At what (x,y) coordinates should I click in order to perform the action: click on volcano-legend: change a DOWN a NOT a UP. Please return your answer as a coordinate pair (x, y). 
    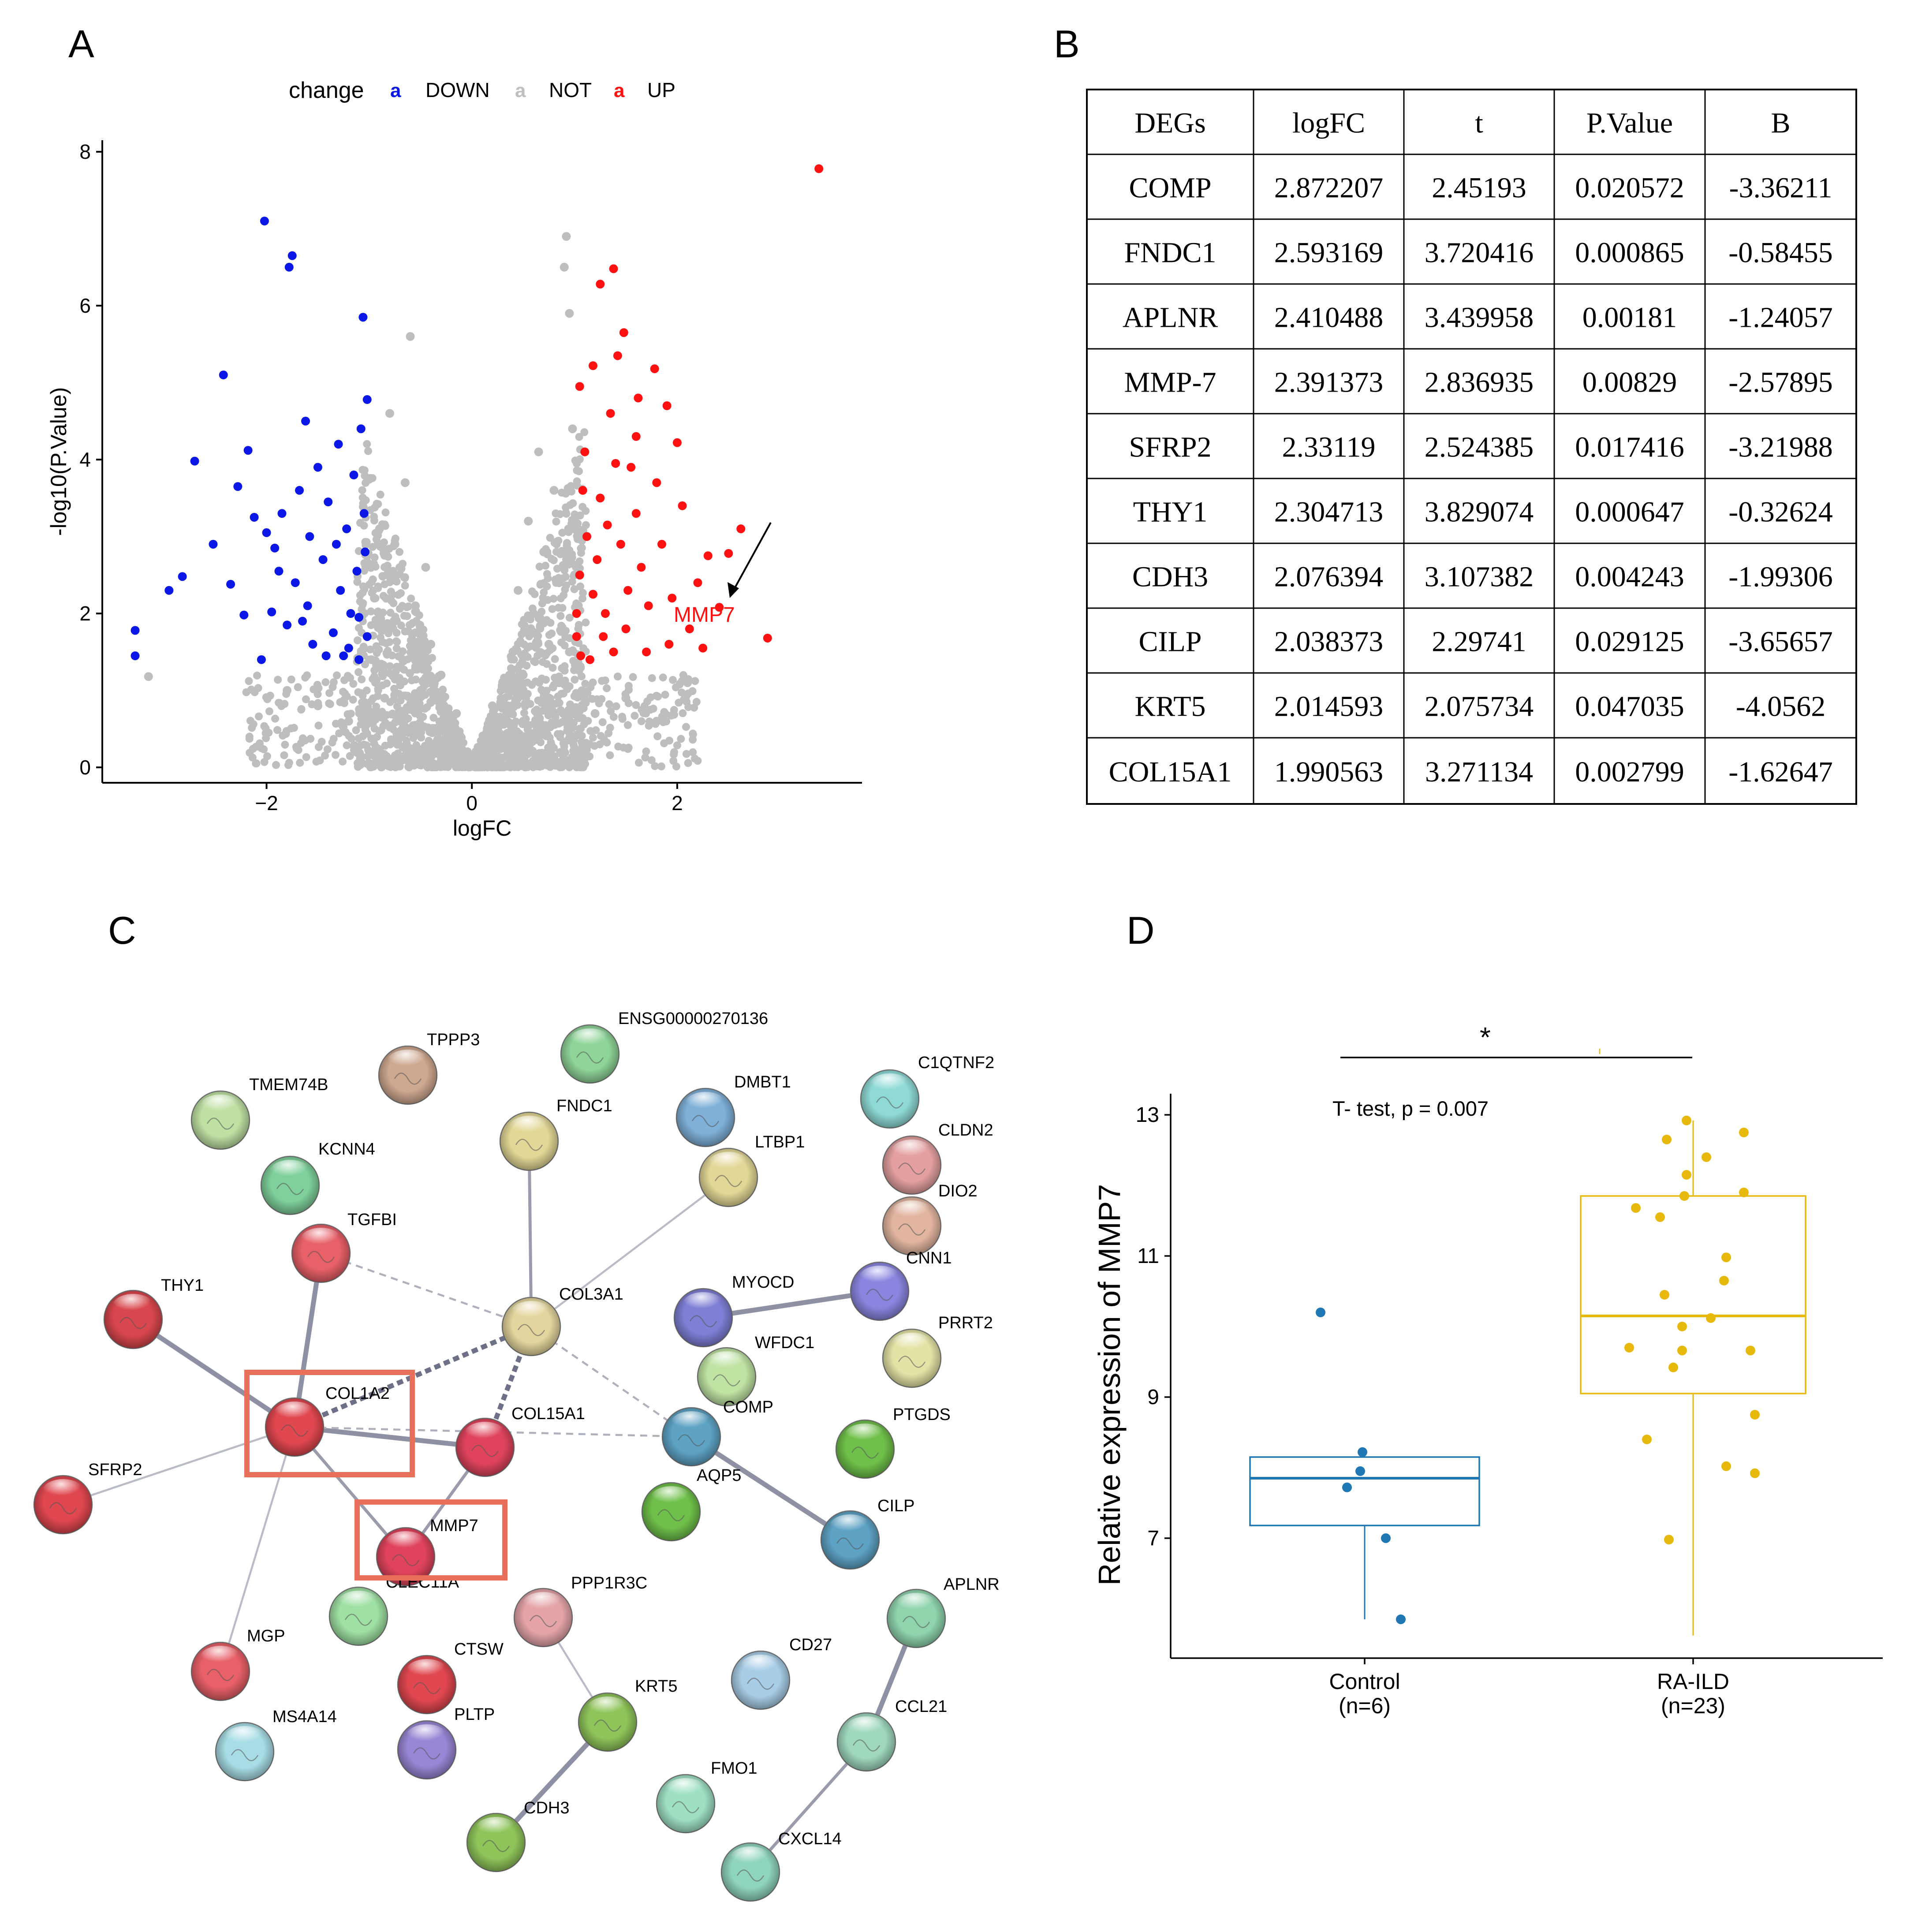
    Looking at the image, I should click on (482, 91).